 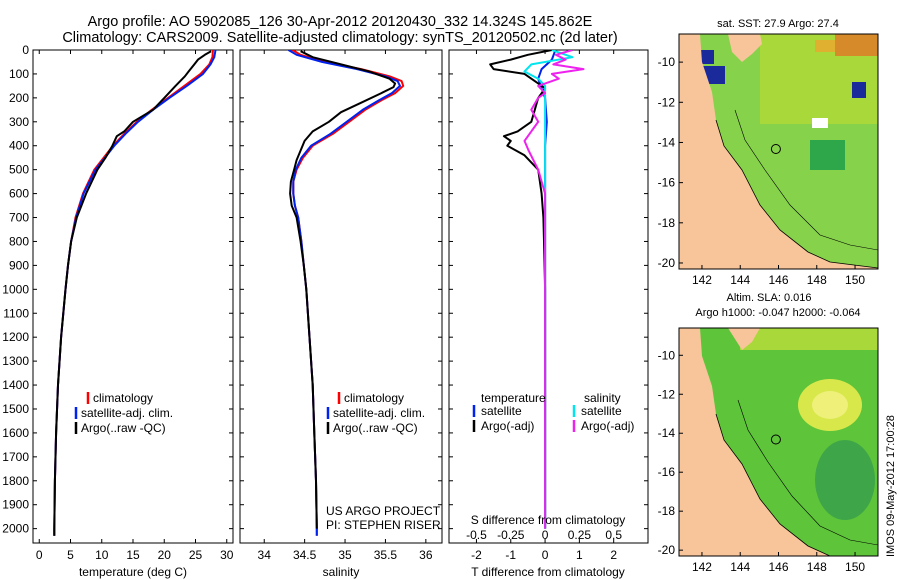 What do you see at coordinates (511, 535) in the screenshot?
I see `s-x-tick-label: -0.25` at bounding box center [511, 535].